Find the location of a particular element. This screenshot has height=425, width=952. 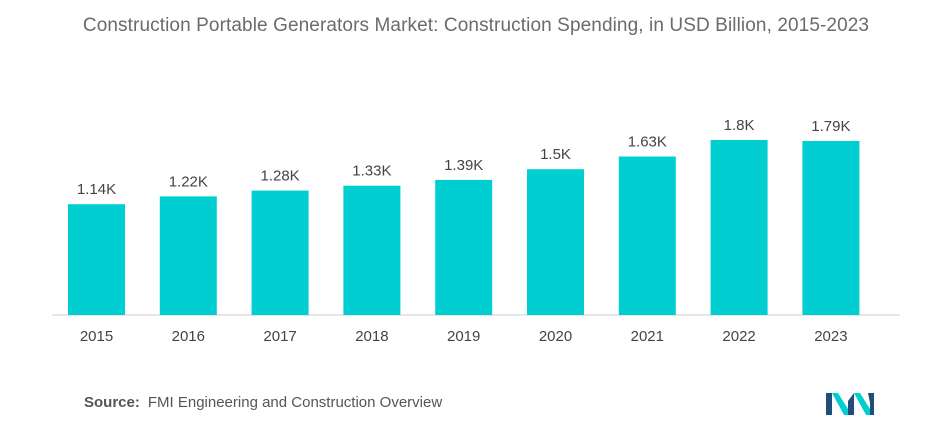

data-label-2021: 1.63K is located at coordinates (647, 142).